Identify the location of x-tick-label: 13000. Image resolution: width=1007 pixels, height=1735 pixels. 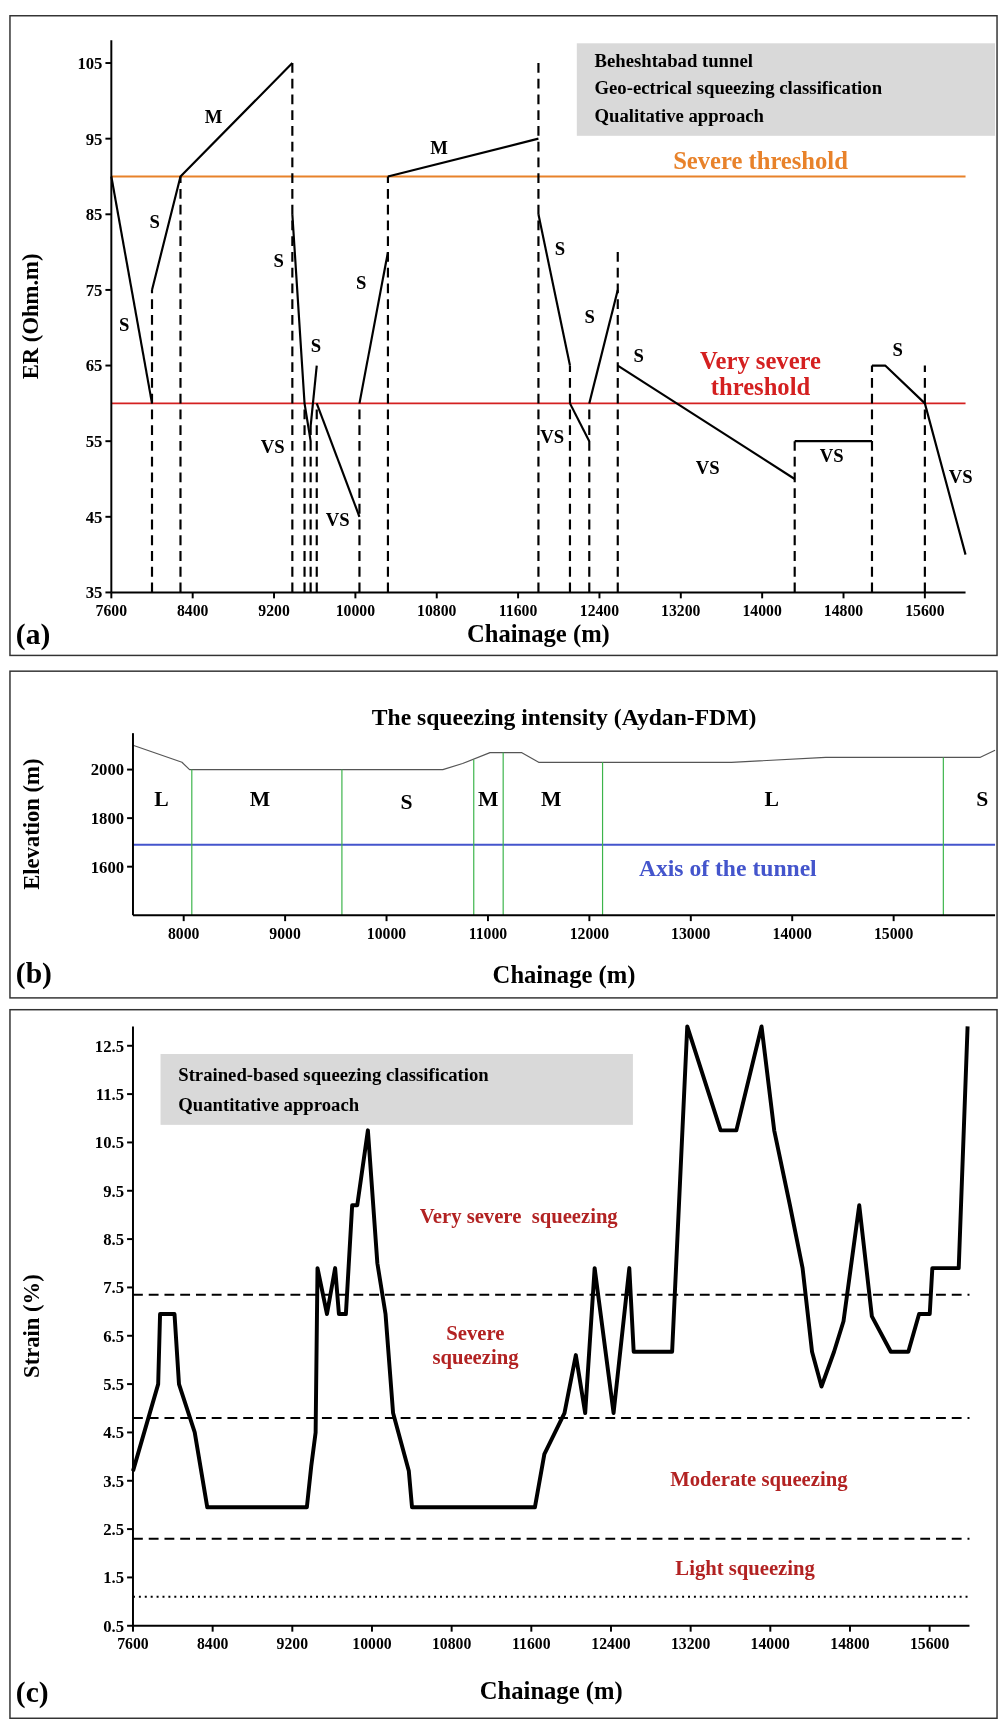
(691, 933).